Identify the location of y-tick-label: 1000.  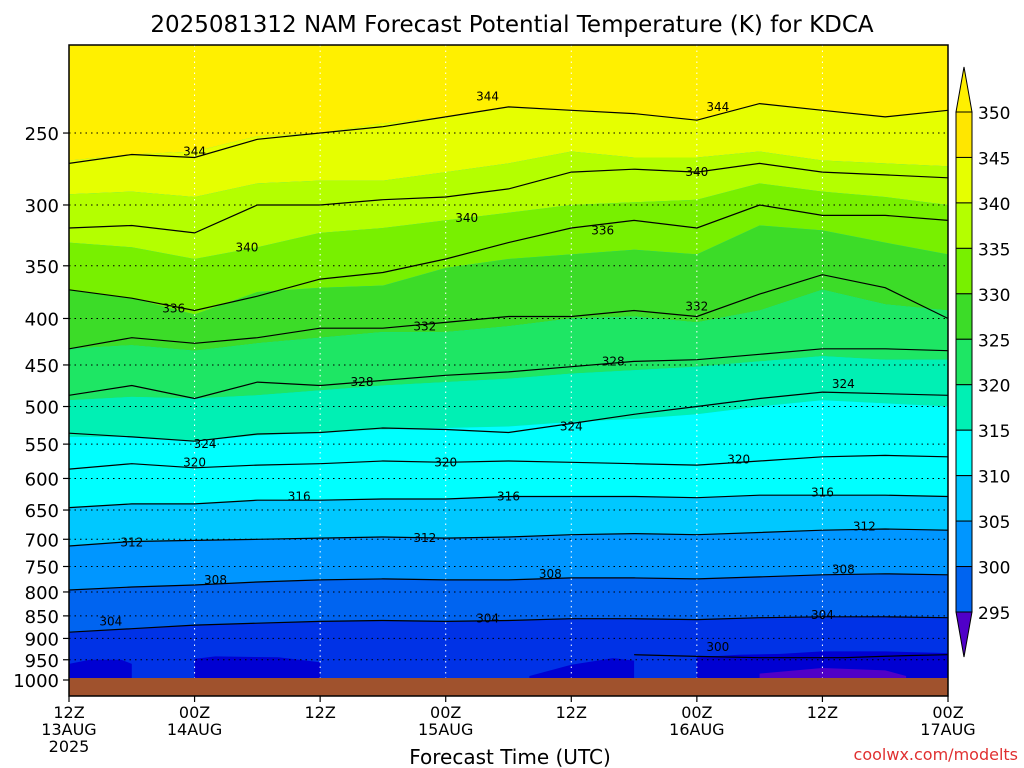
(36, 681).